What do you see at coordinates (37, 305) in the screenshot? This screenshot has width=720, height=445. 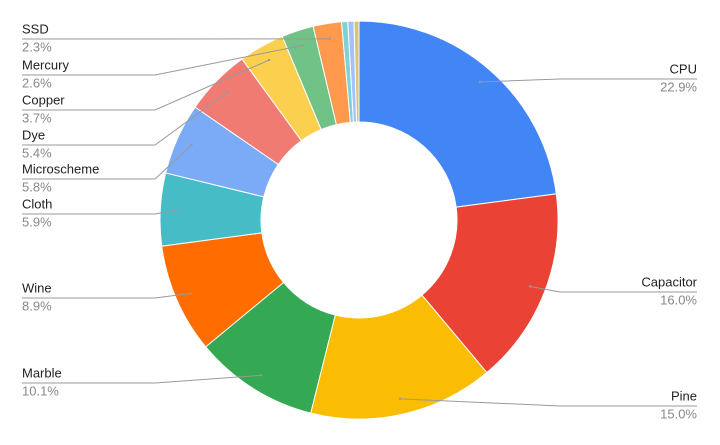 I see `slice-value-label: 8.9%` at bounding box center [37, 305].